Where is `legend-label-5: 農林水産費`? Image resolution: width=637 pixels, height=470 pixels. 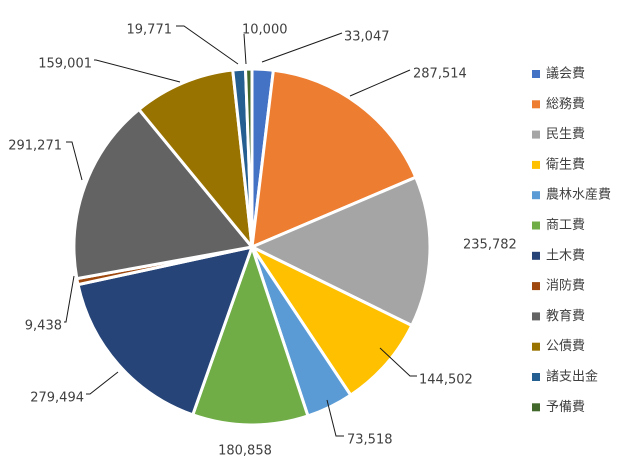
legend-label-5: 農林水産費 is located at coordinates (578, 195).